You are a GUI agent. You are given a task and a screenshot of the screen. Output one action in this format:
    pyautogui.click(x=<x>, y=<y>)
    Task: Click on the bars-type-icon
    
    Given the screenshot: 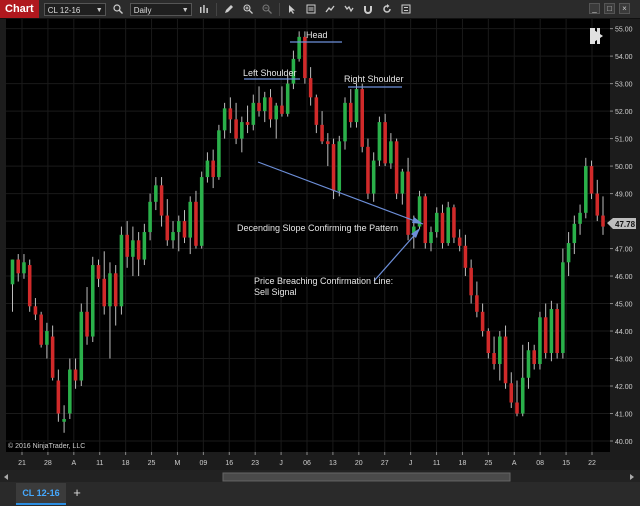 What is the action you would take?
    pyautogui.click(x=204, y=9)
    